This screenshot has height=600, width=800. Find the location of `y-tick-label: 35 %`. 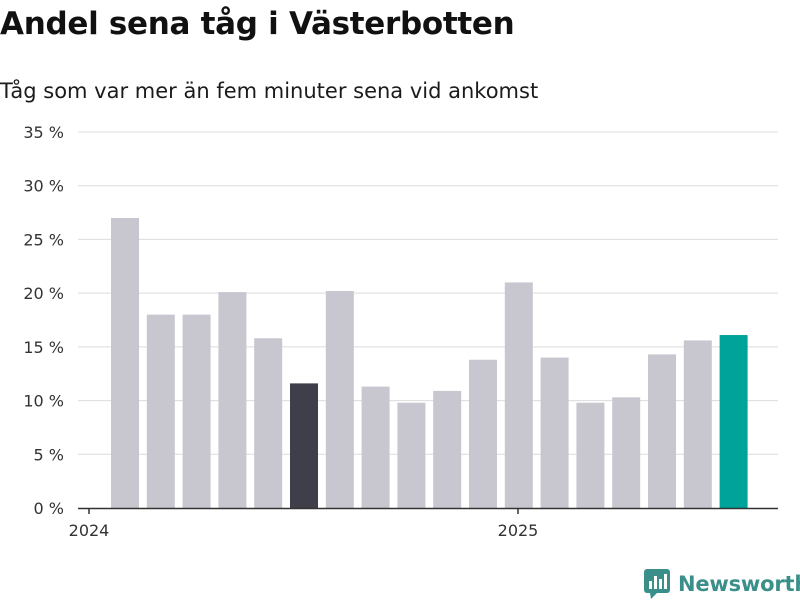

y-tick-label: 35 % is located at coordinates (43, 132).